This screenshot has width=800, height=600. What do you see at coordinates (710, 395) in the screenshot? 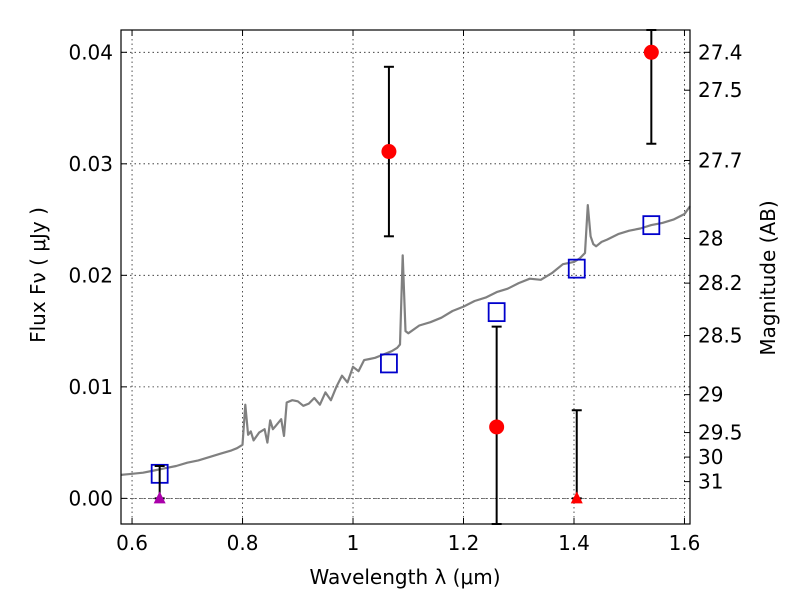
I see `mag-tick-label: 29` at bounding box center [710, 395].